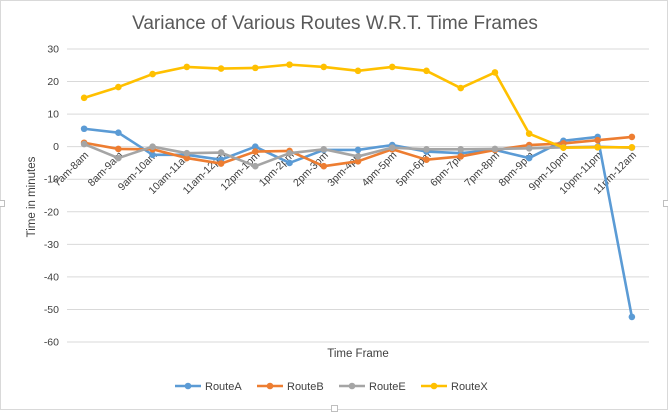  Describe the element at coordinates (331, 387) in the screenshot. I see `legend: RouteA RouteB RouteE RouteX` at that location.